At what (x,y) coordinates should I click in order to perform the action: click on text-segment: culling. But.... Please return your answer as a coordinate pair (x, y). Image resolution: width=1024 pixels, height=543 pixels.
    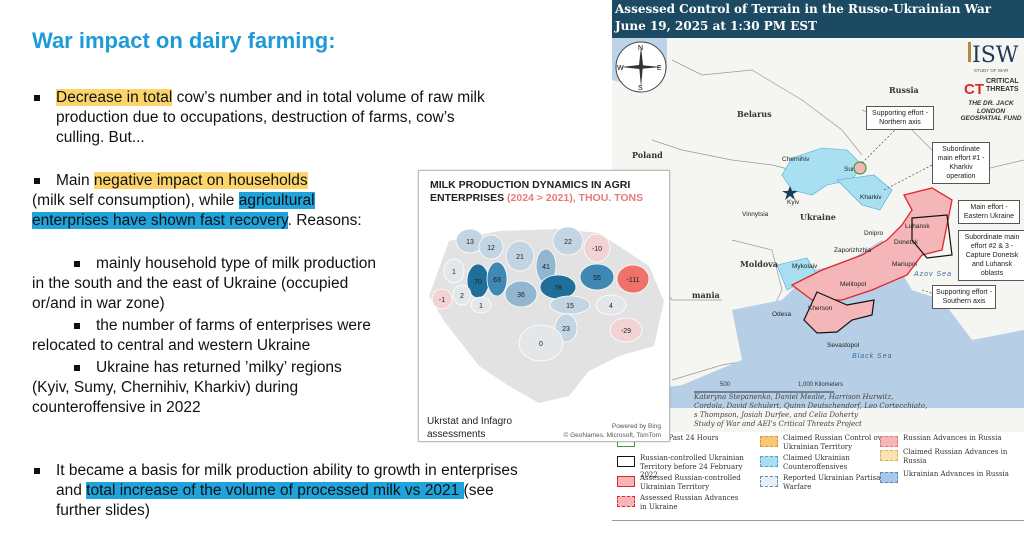
    Looking at the image, I should click on (100, 137).